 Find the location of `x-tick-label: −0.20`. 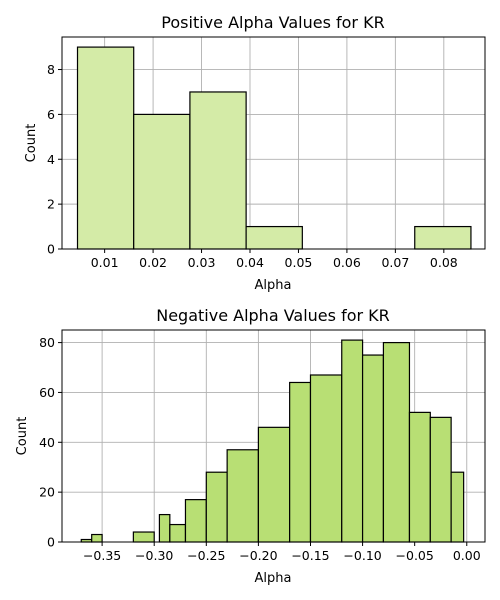

x-tick-label: −0.20 is located at coordinates (258, 555).